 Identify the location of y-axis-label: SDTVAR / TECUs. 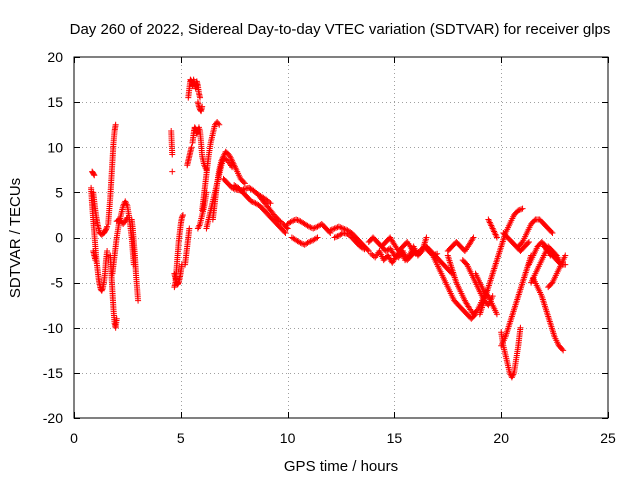
(15, 238).